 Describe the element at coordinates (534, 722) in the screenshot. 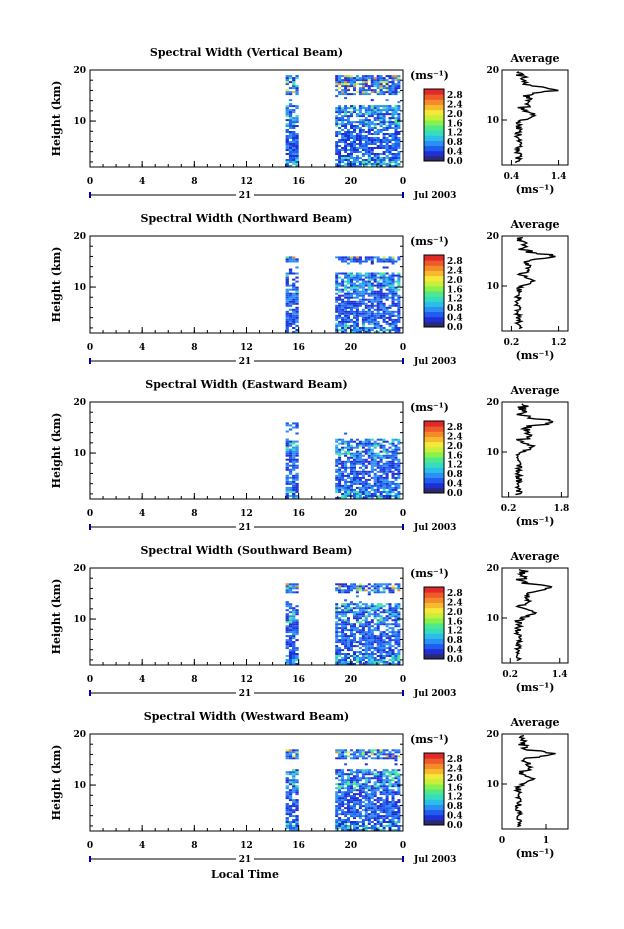

I see `average-title: Average` at that location.